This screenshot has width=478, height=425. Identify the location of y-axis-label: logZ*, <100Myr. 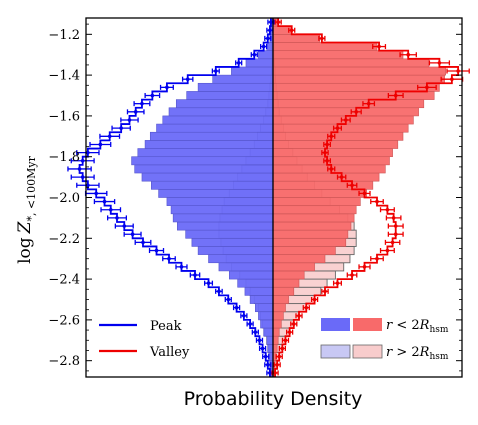
(26, 209).